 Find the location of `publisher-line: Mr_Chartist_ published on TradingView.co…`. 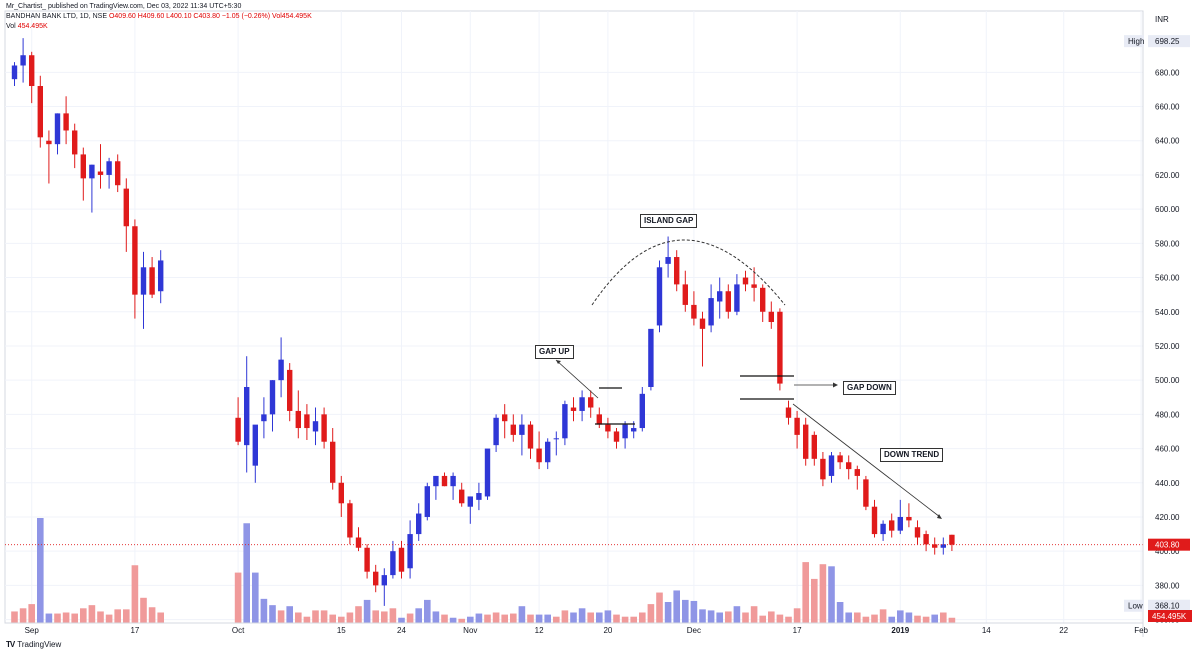

publisher-line: Mr_Chartist_ published on TradingView.co… is located at coordinates (124, 6).